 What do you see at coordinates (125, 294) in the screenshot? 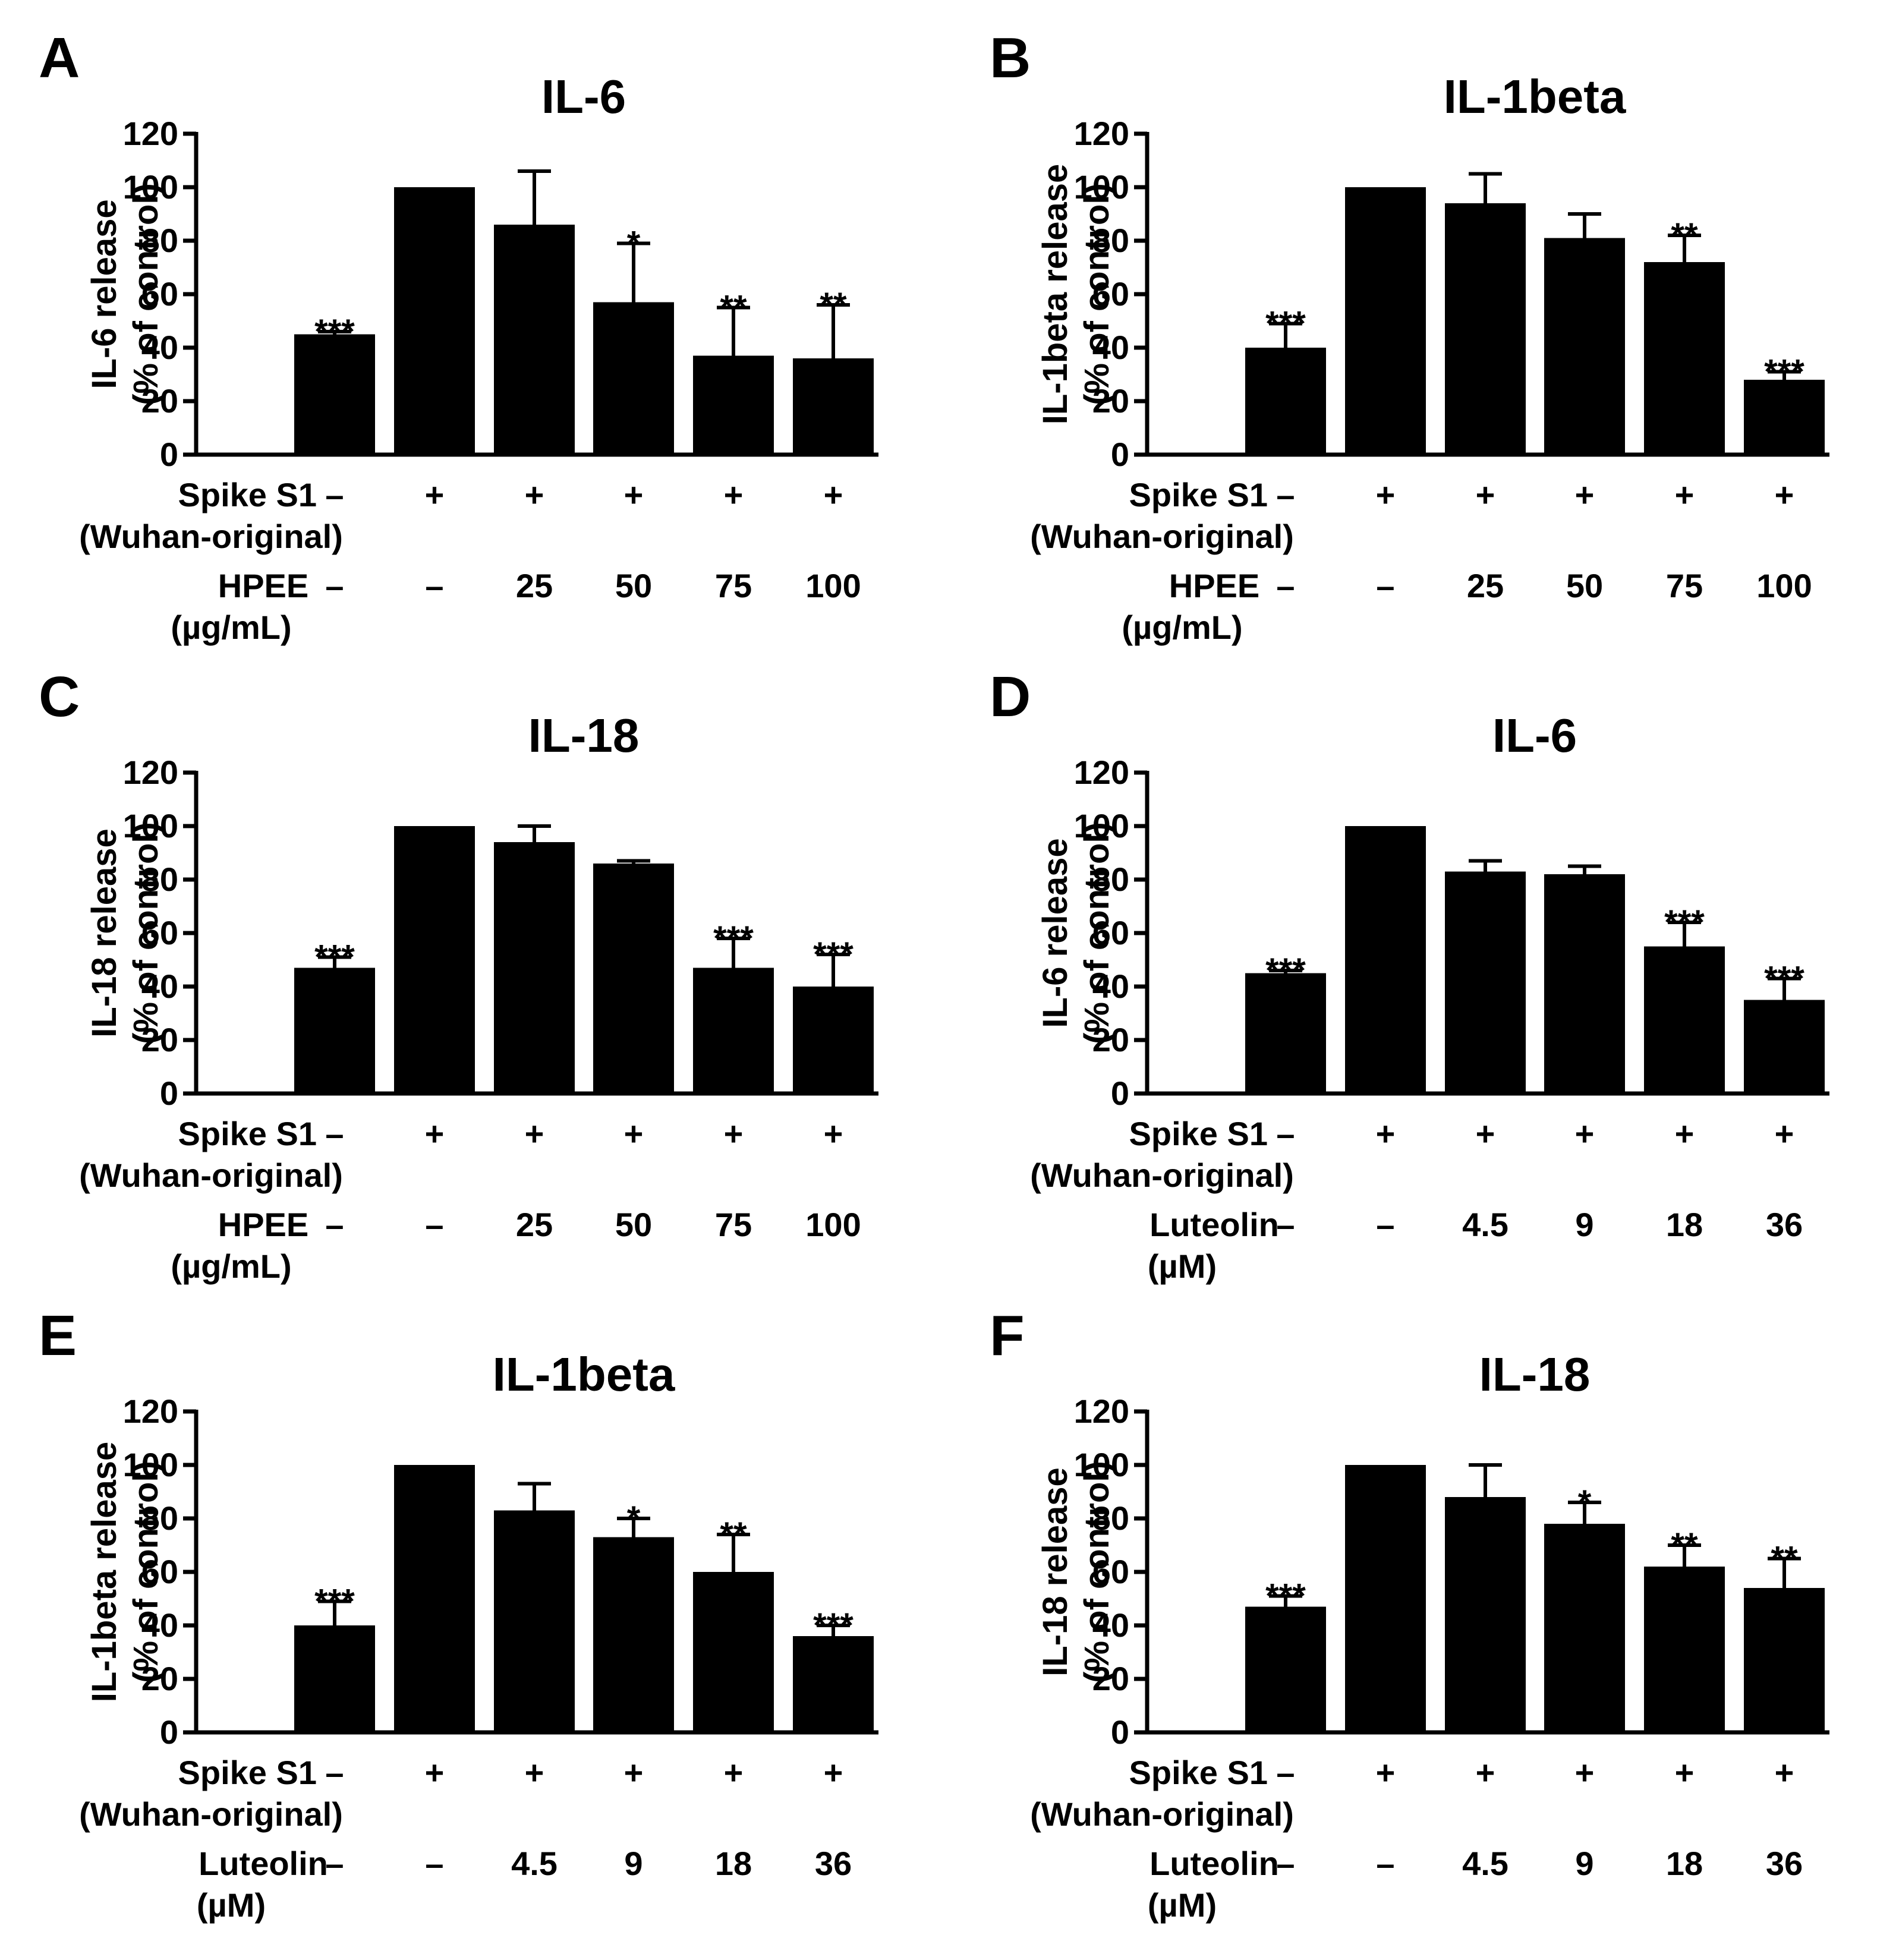
I see `y-axis-label: IL-6 release(% of control)` at bounding box center [125, 294].